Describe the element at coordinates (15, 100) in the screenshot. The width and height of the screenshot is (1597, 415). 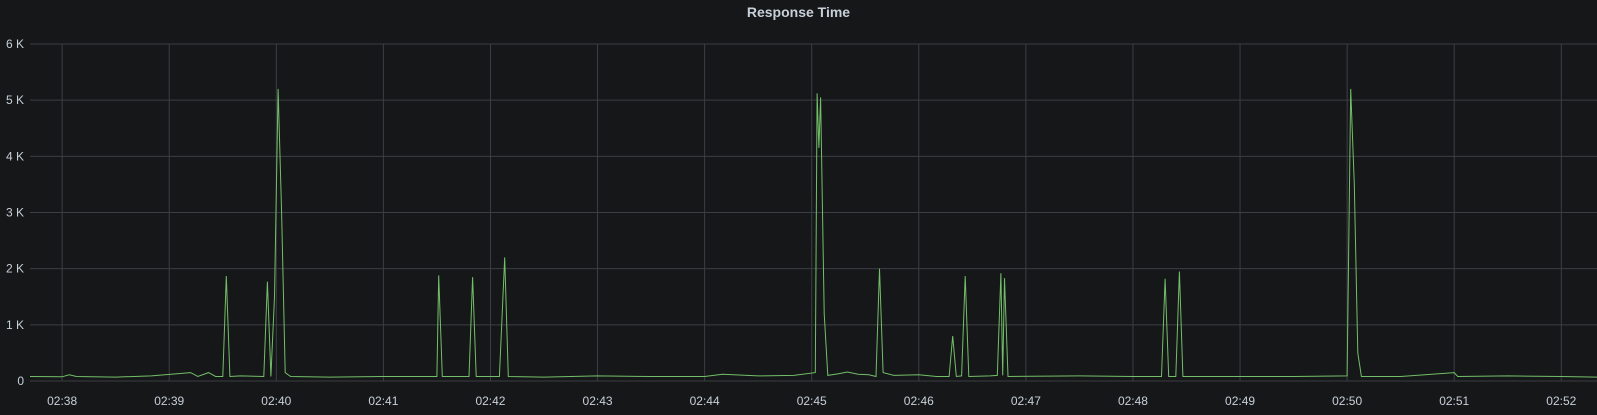
I see `y-tick-label: 5 K` at that location.